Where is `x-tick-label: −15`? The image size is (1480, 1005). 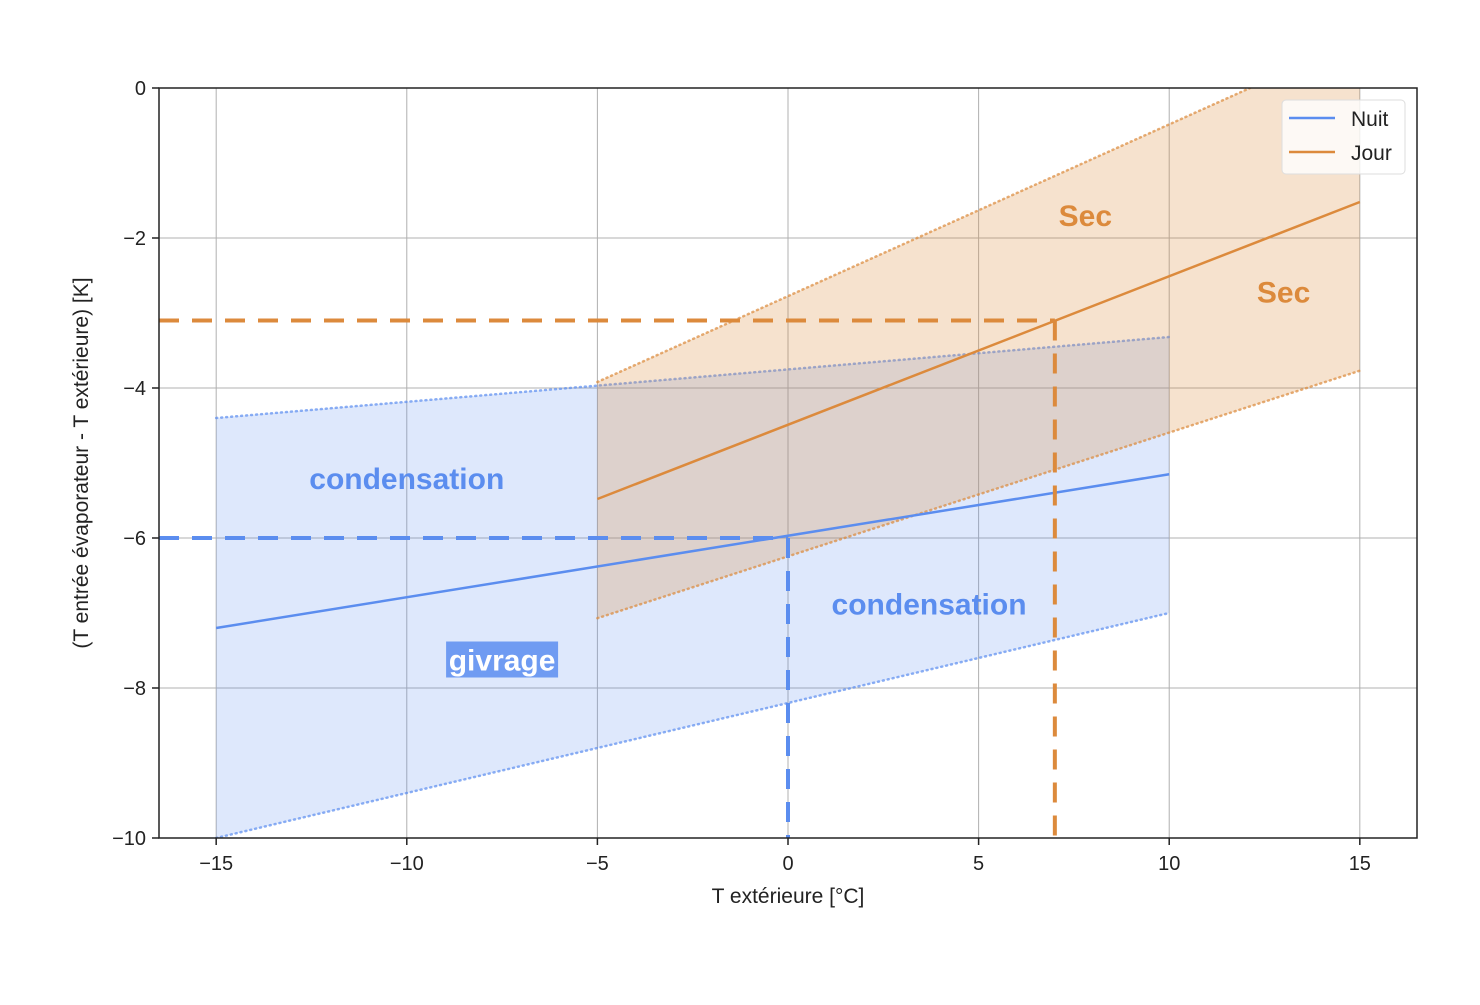
x-tick-label: −15 is located at coordinates (216, 864).